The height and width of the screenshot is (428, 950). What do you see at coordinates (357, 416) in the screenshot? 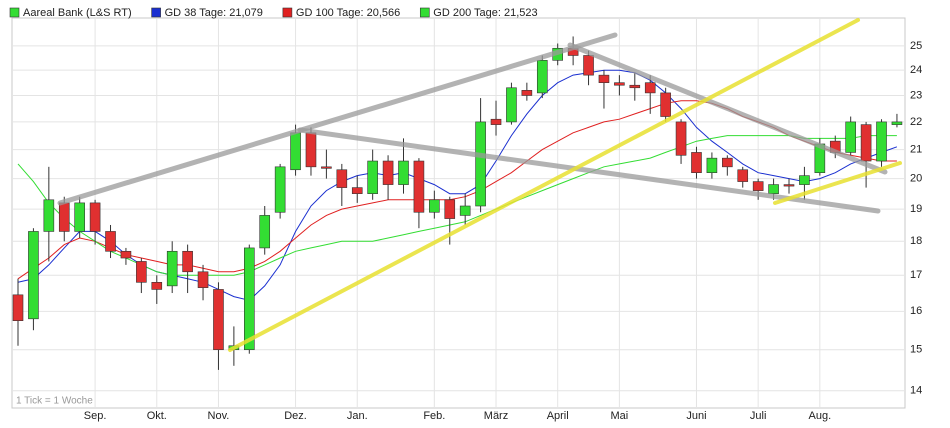
I see `x-tick-label: Jan.` at bounding box center [357, 416].